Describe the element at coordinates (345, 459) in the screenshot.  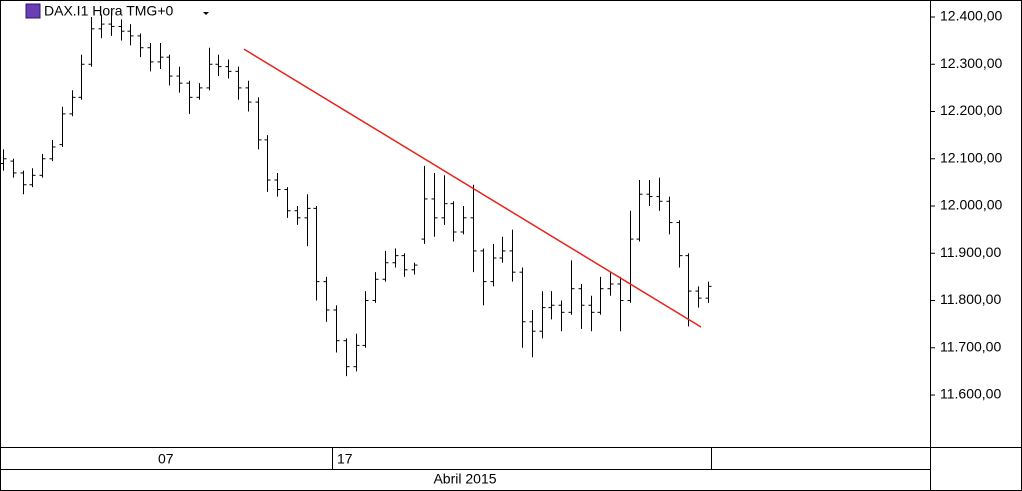
I see `day-label: 17` at that location.